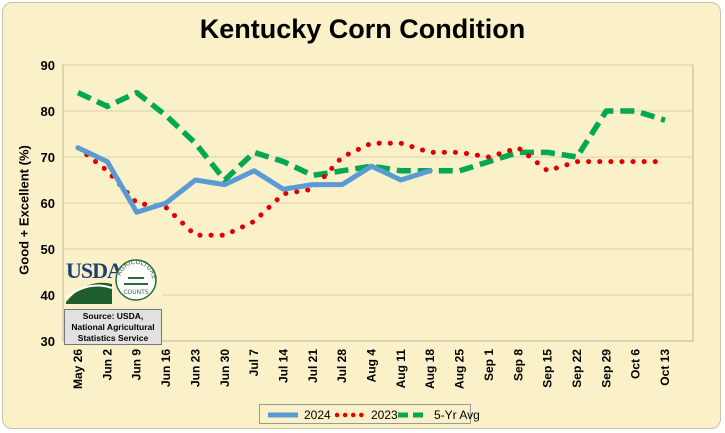  Describe the element at coordinates (78, 369) in the screenshot. I see `x-tick-label: May 26` at that location.